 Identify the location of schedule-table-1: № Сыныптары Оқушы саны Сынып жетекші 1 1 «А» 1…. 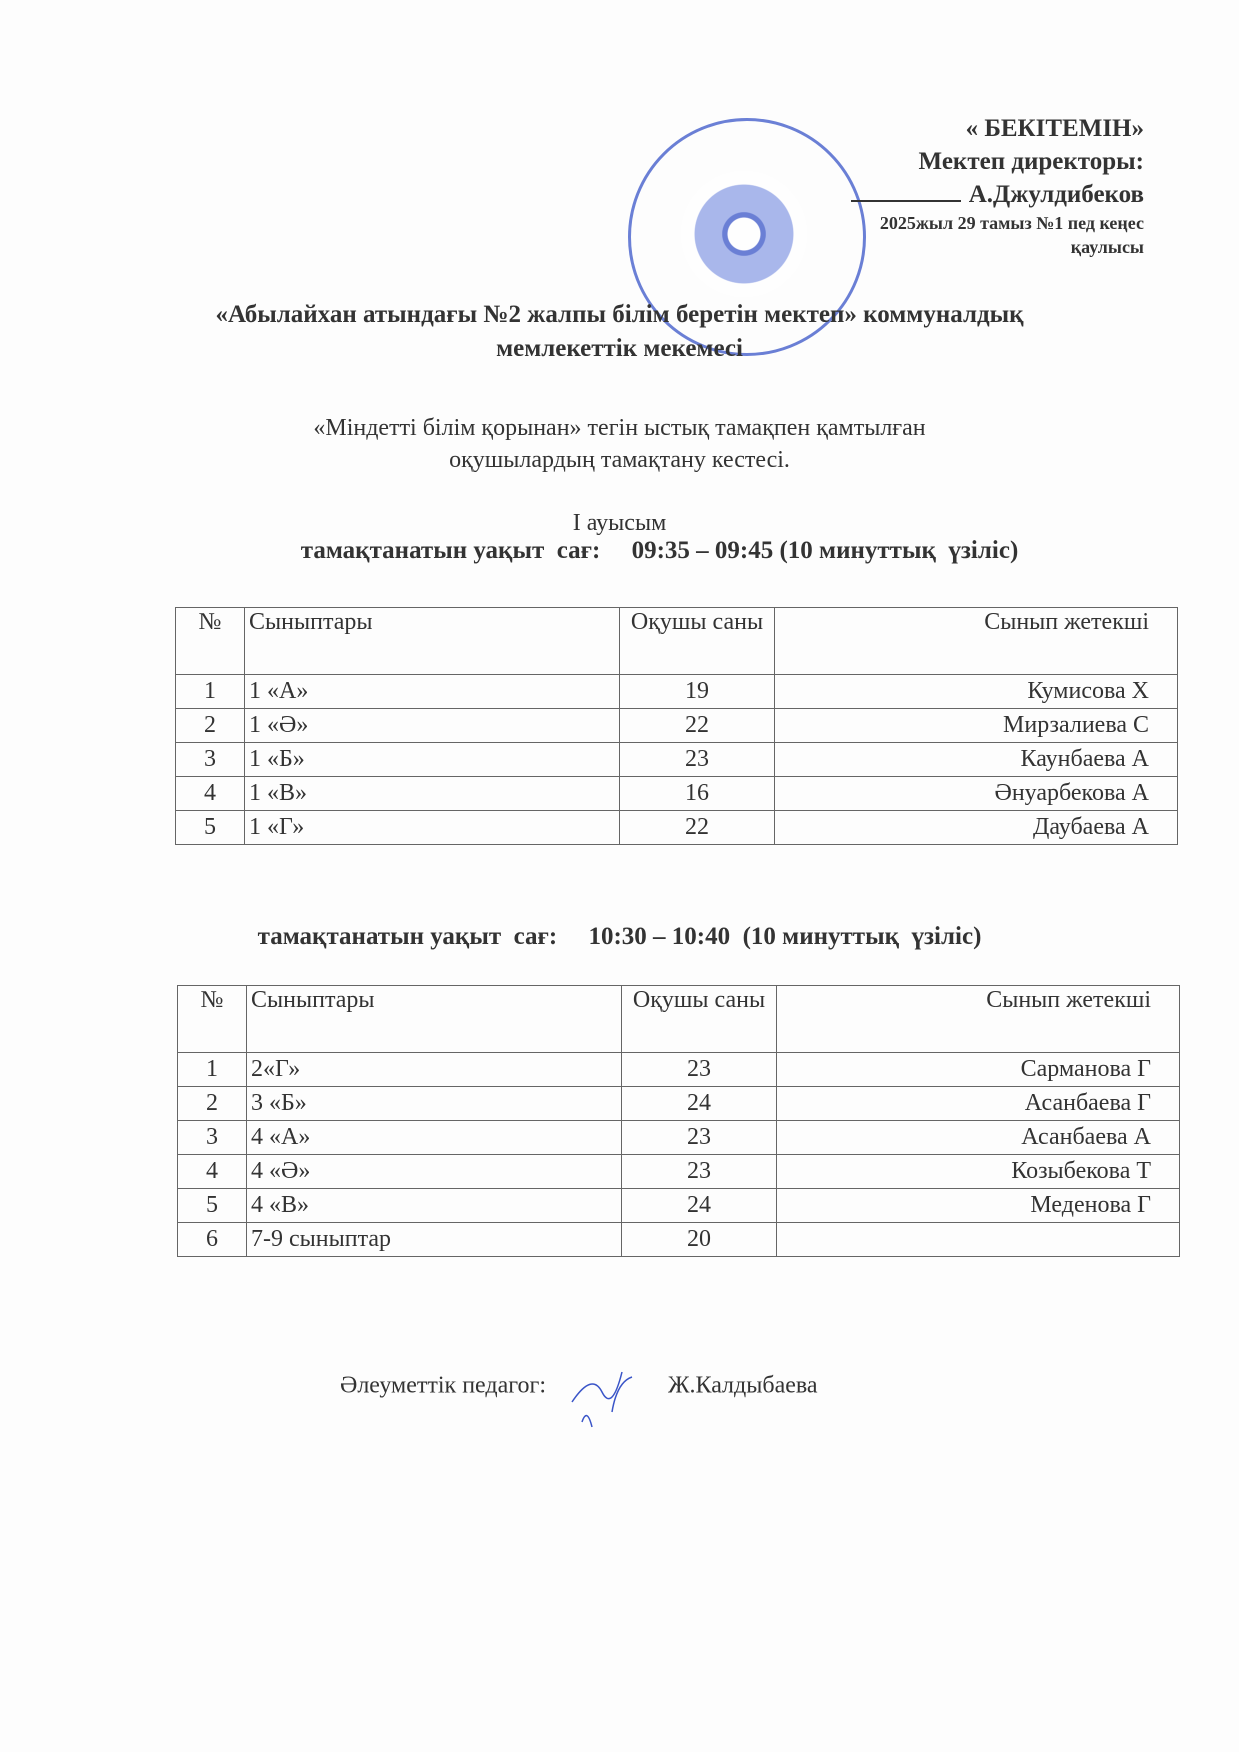
(676, 726).